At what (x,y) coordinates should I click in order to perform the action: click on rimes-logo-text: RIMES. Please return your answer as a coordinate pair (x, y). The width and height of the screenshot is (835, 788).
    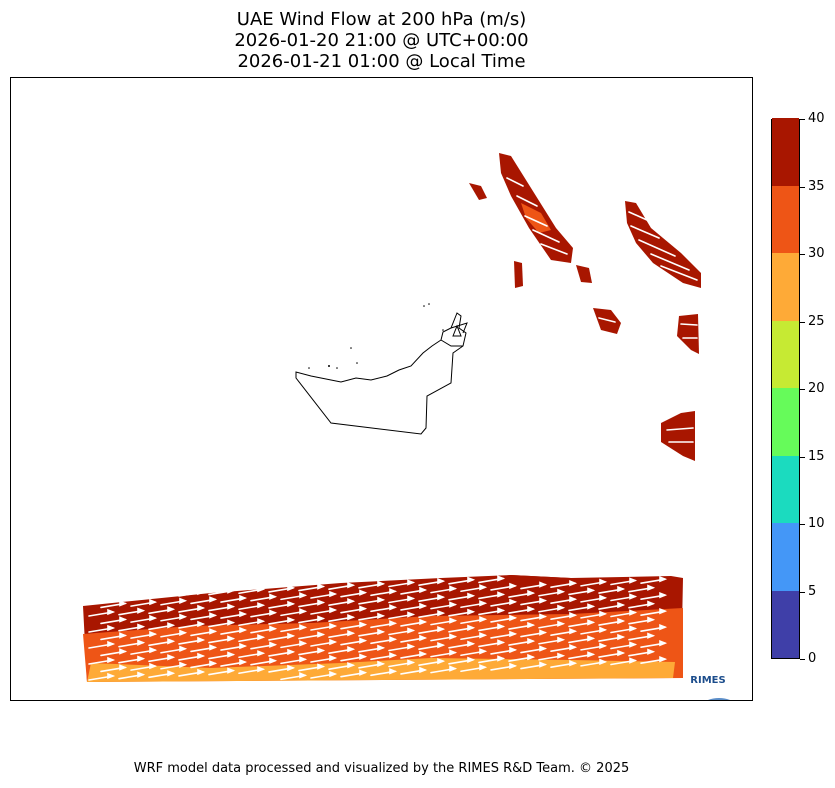
    Looking at the image, I should click on (708, 680).